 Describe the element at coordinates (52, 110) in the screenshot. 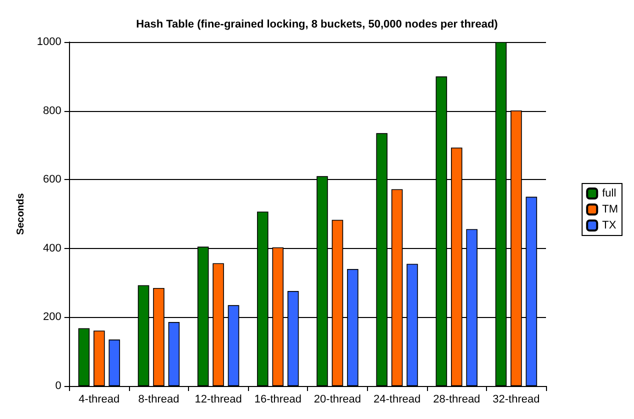

I see `y-tick-label: 800` at that location.